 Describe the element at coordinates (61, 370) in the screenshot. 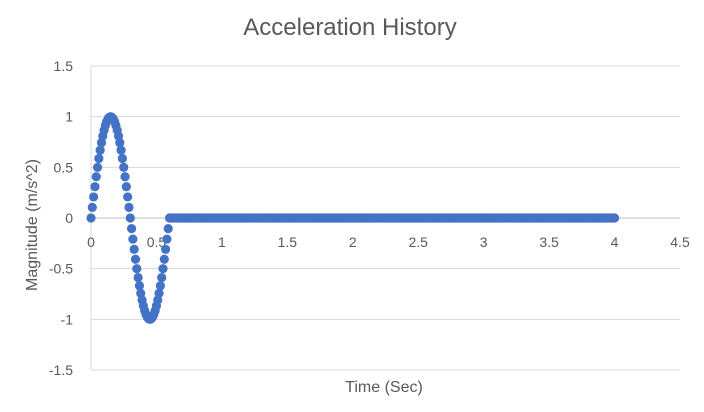

I see `y-tick-label: -1.5` at that location.